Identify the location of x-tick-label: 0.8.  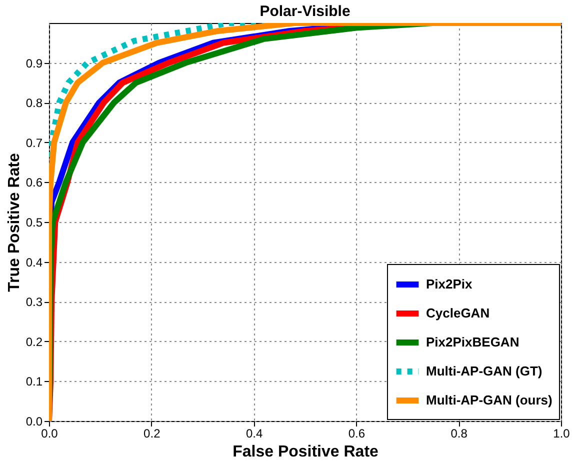
(459, 433).